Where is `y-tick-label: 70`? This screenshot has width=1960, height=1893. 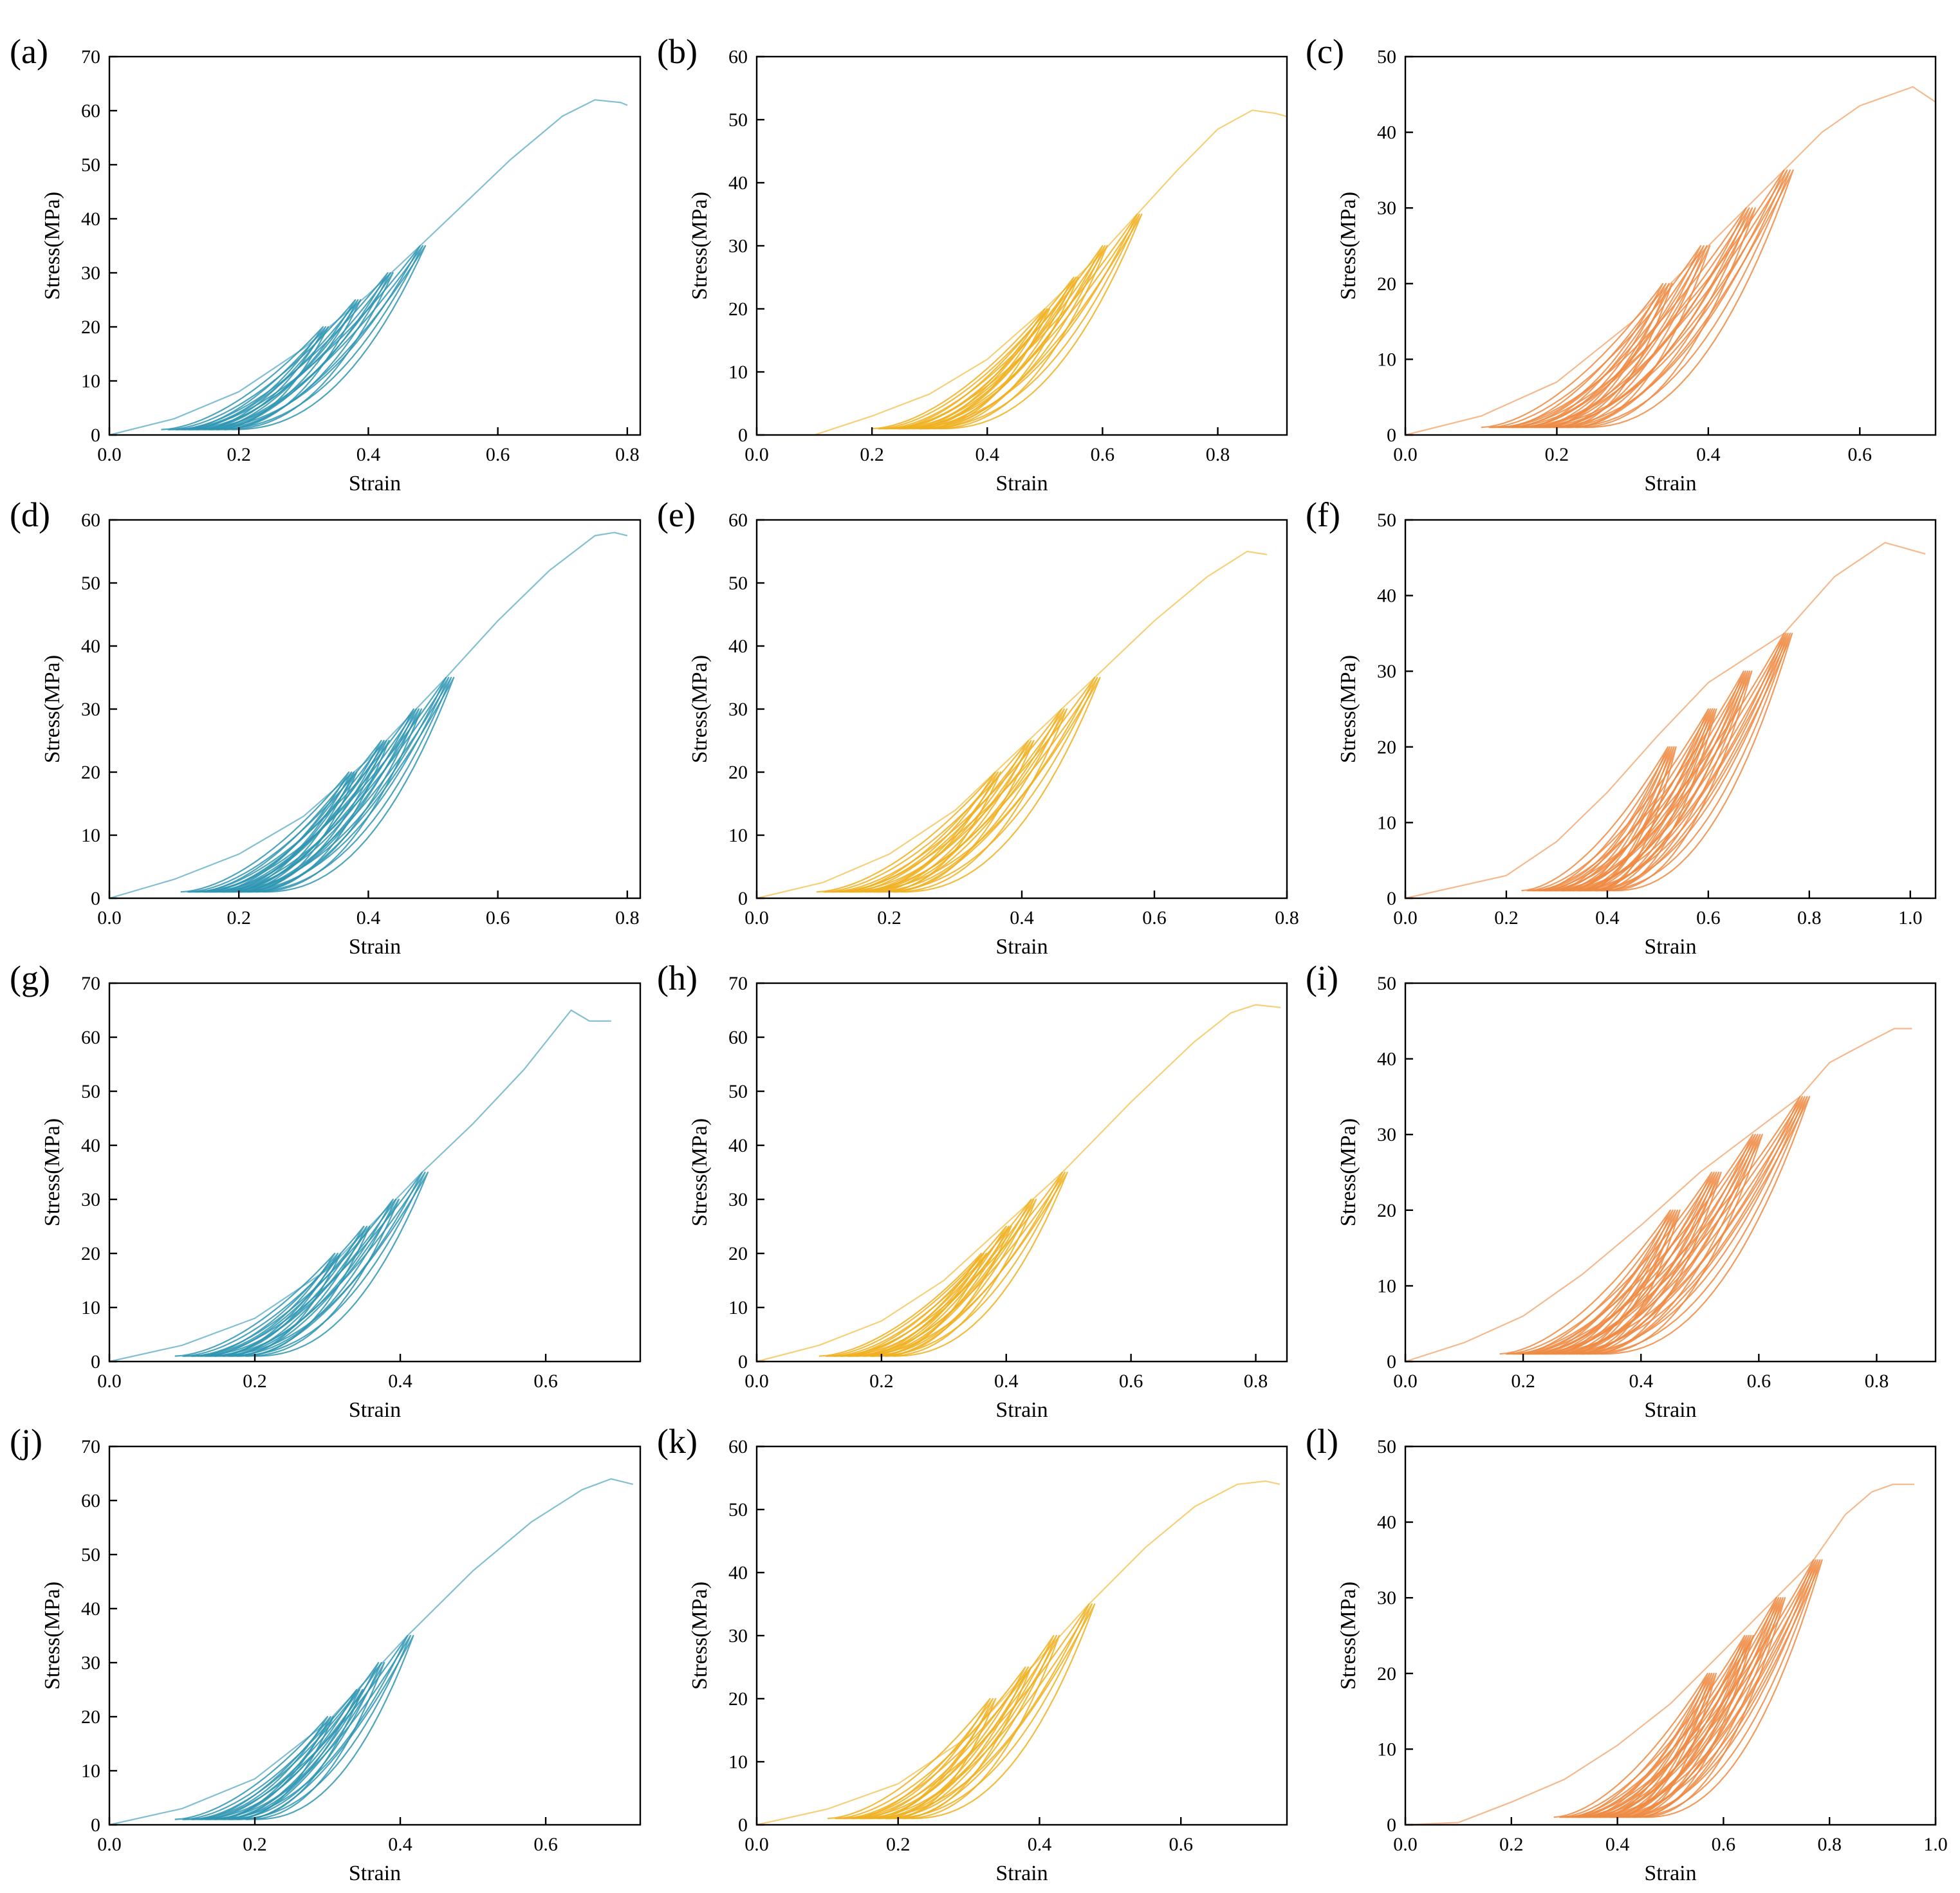
y-tick-label: 70 is located at coordinates (91, 1446).